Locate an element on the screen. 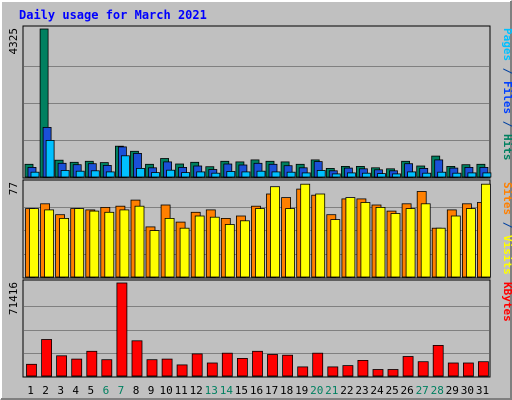 The width and height of the screenshot is (512, 400). day-label: 12 is located at coordinates (196, 390).